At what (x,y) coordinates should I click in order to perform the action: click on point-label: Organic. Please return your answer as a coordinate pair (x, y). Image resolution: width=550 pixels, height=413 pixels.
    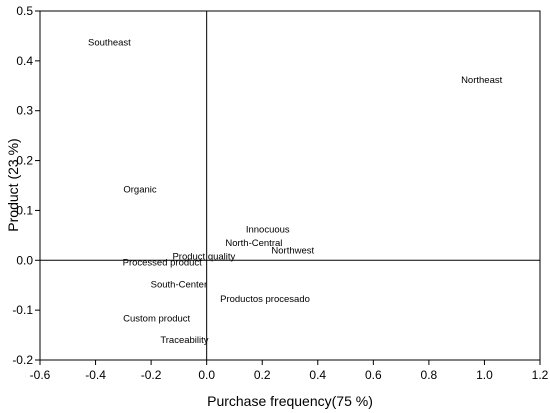
    Looking at the image, I should click on (140, 189).